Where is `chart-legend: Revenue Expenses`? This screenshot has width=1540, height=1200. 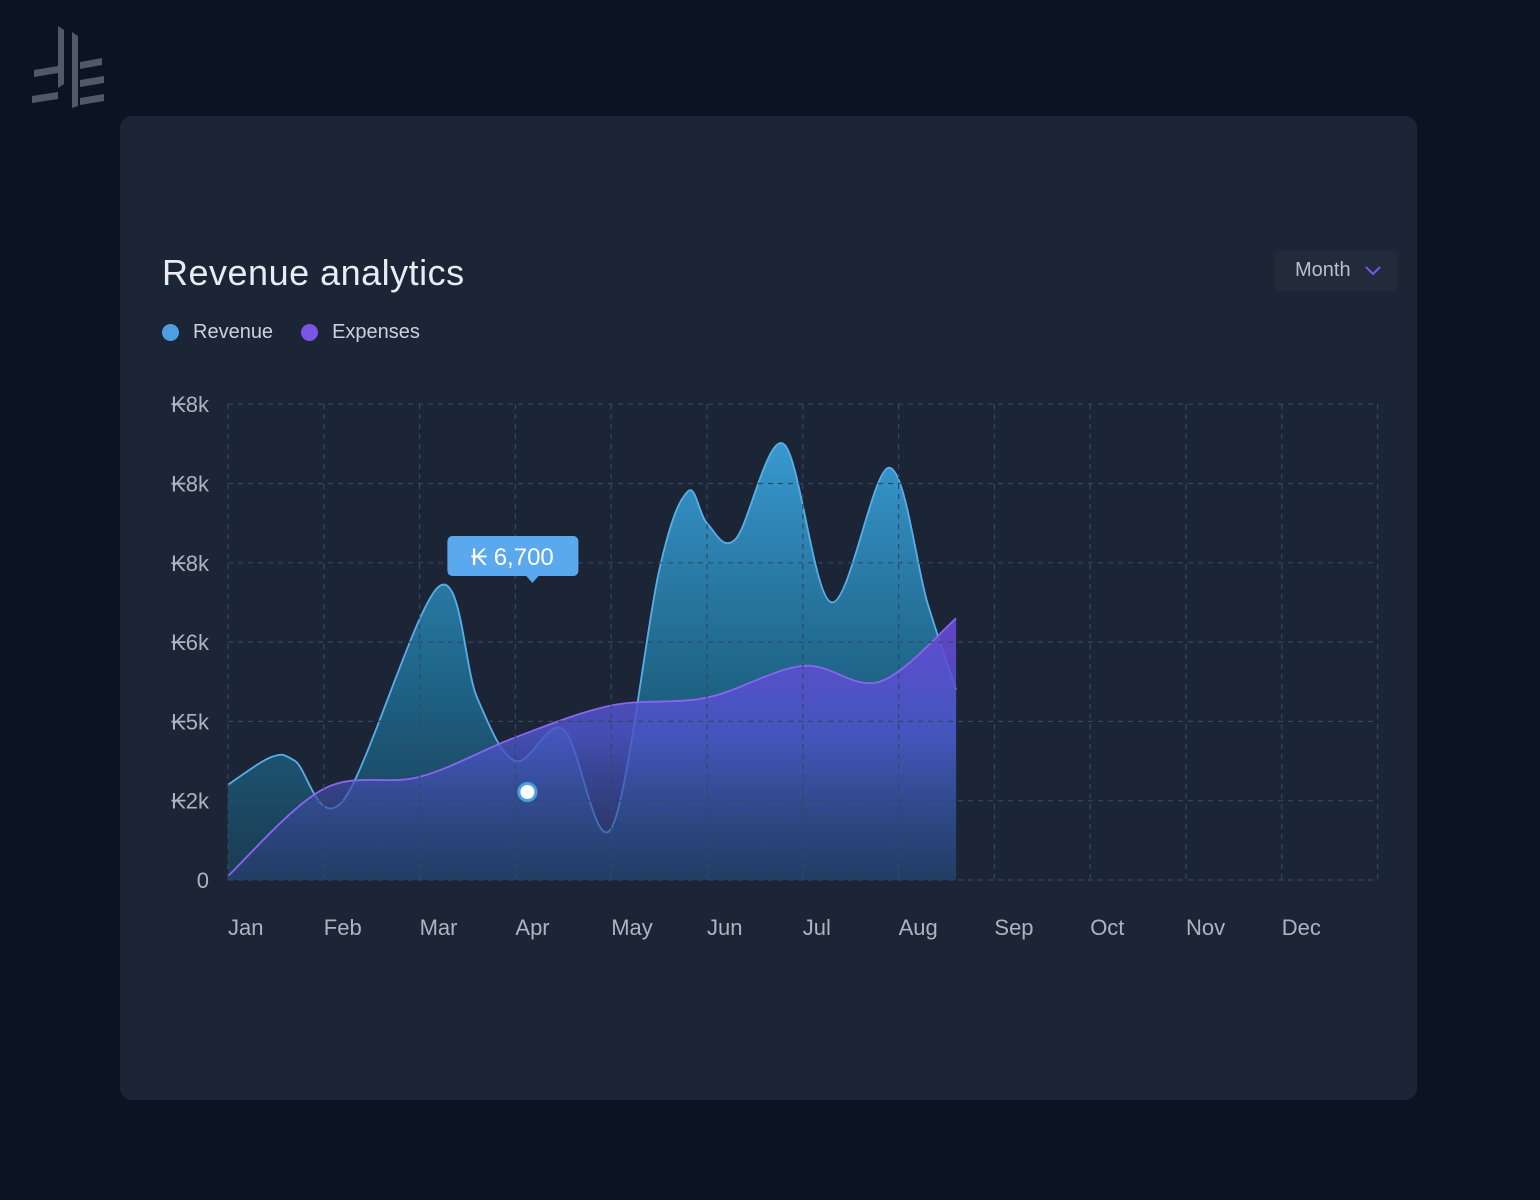
chart-legend: Revenue Expenses is located at coordinates (305, 332).